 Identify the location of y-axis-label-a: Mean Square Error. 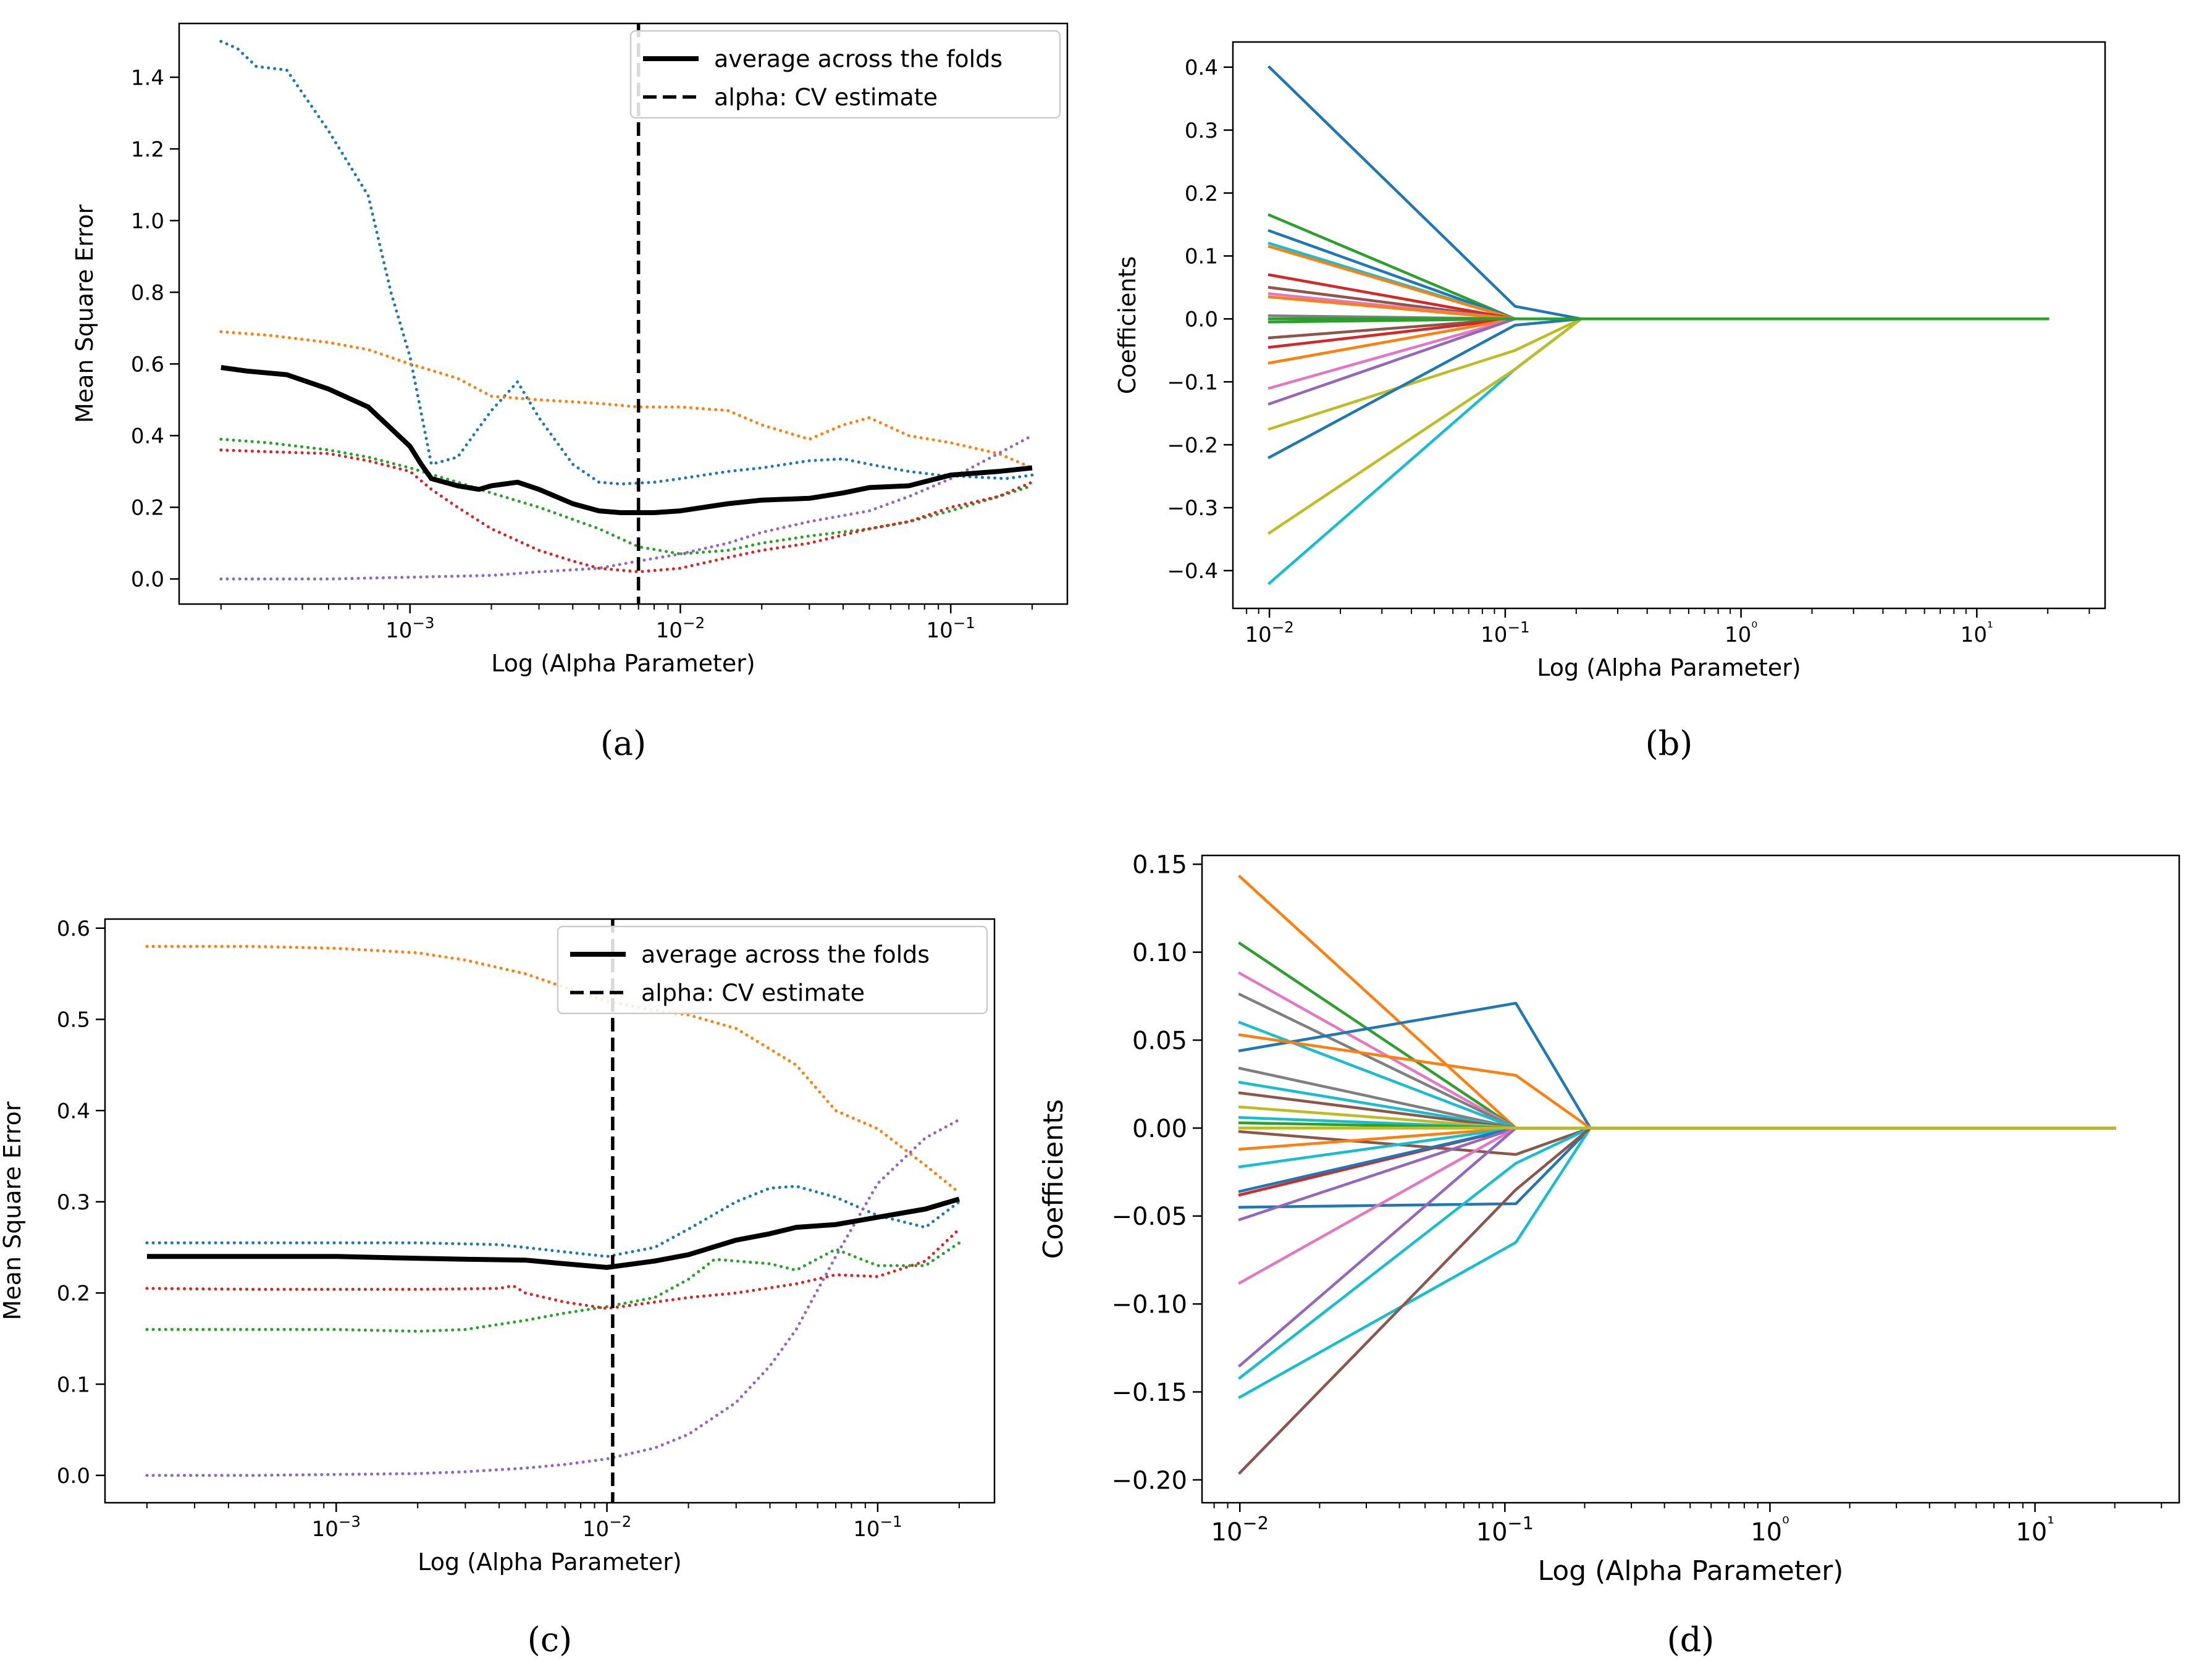
(84, 313).